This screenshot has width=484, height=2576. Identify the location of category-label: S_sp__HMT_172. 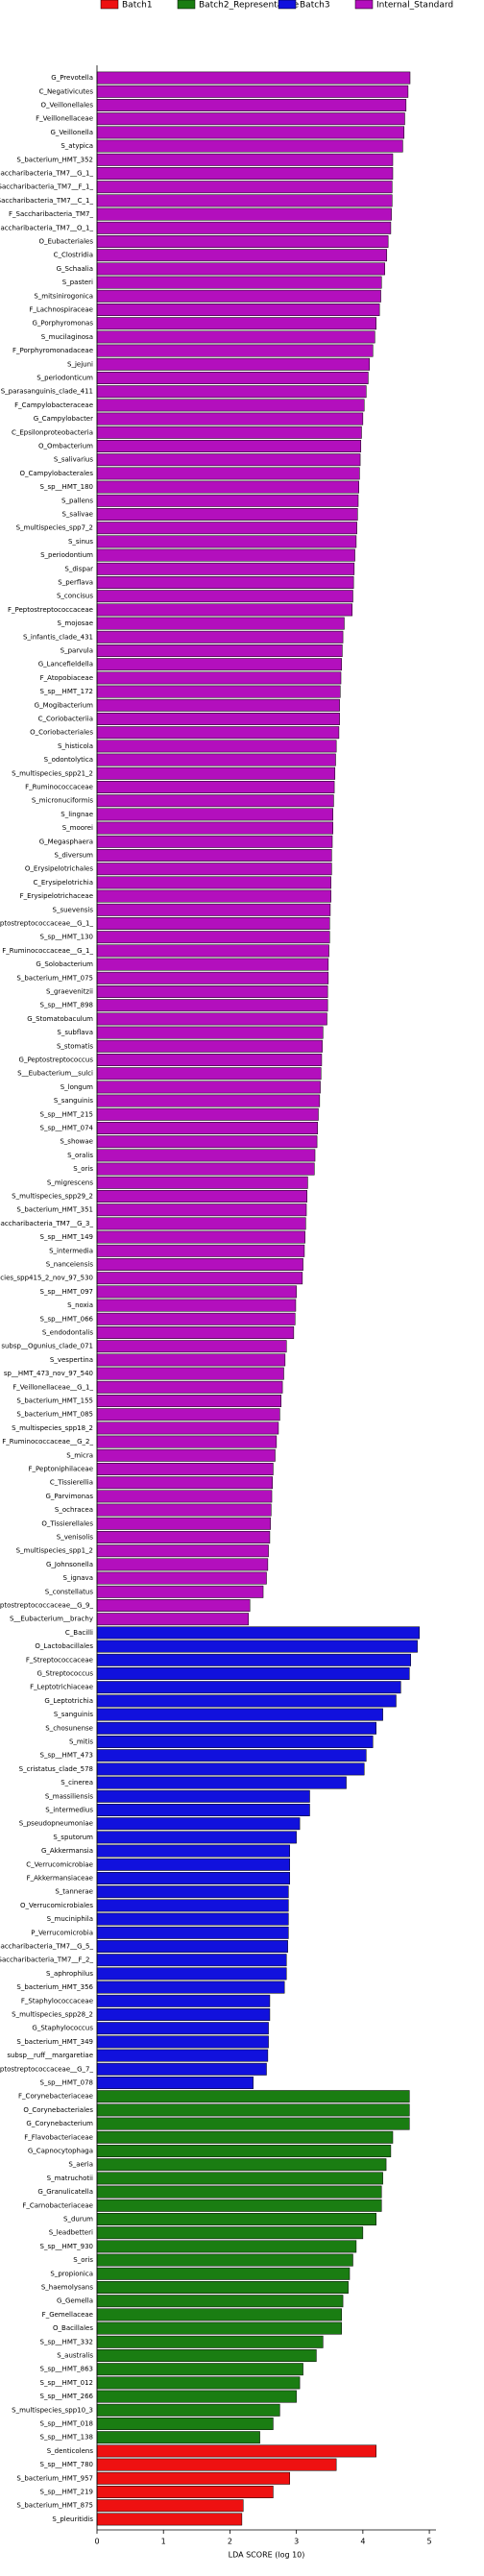
(66, 692).